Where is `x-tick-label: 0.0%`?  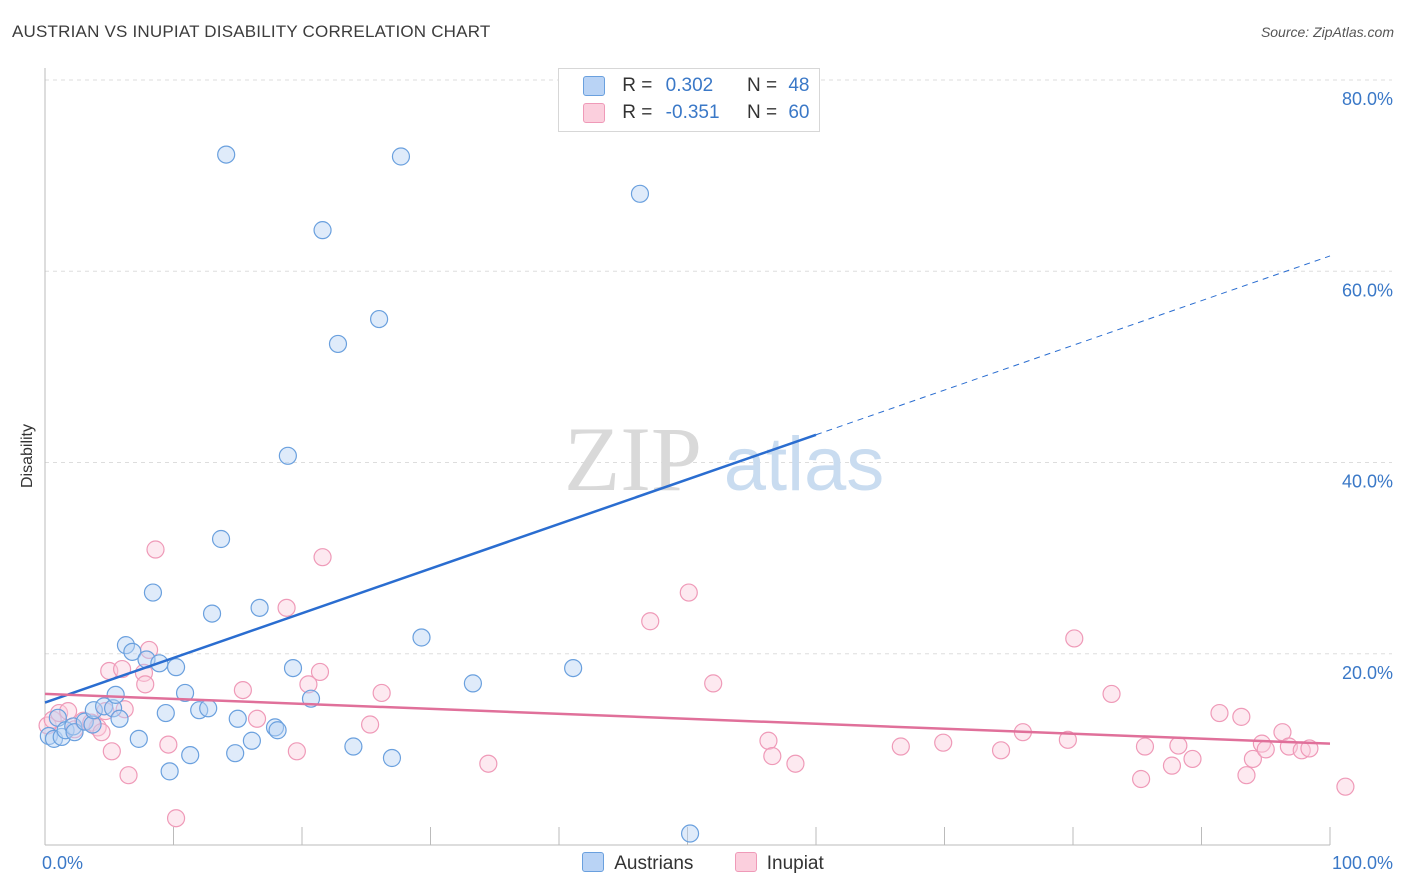 x-tick-label: 0.0% is located at coordinates (62, 863).